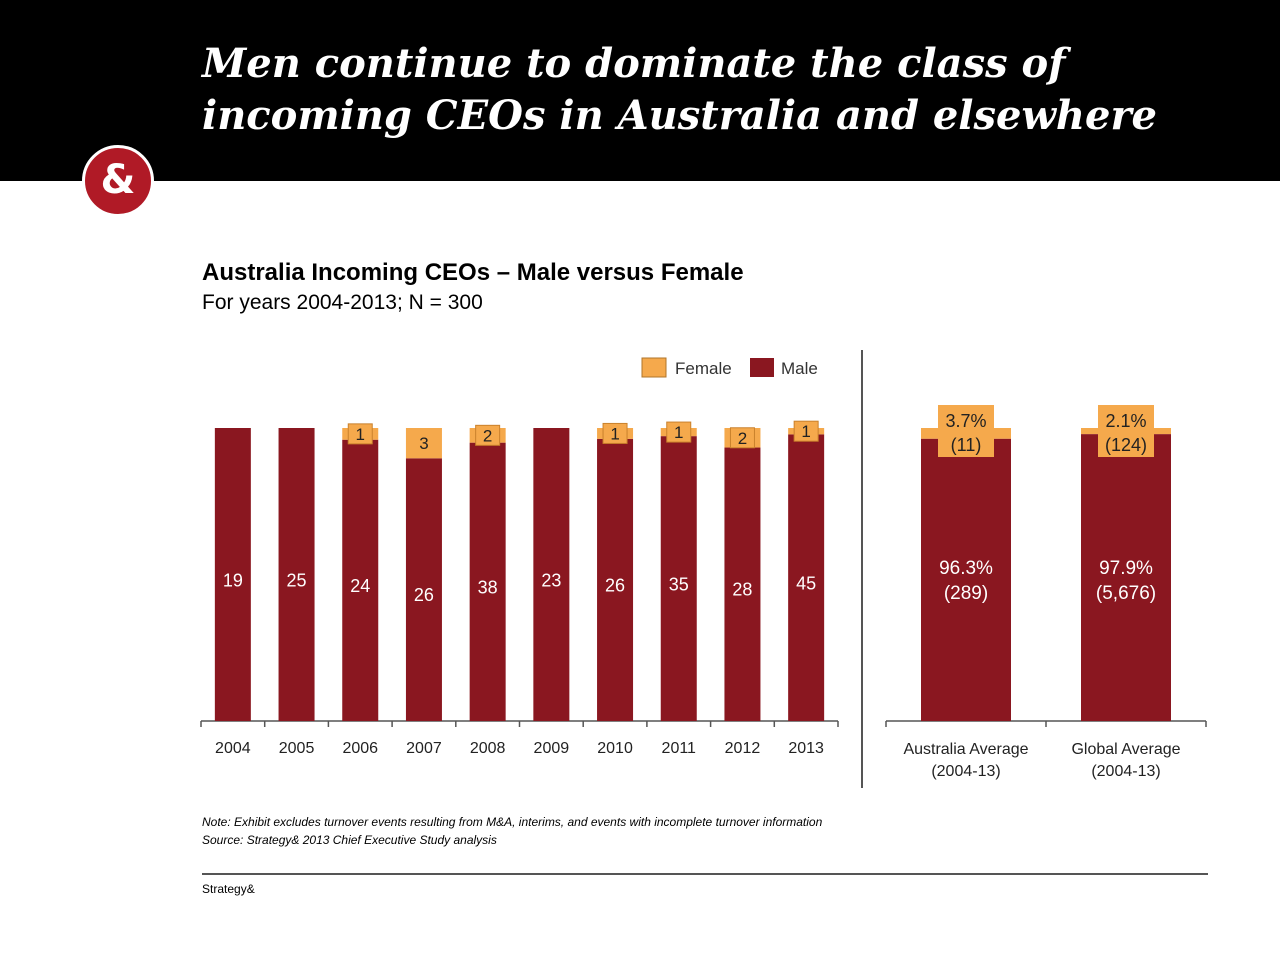 The width and height of the screenshot is (1280, 959). I want to click on male-value-label-2008: 38, so click(488, 587).